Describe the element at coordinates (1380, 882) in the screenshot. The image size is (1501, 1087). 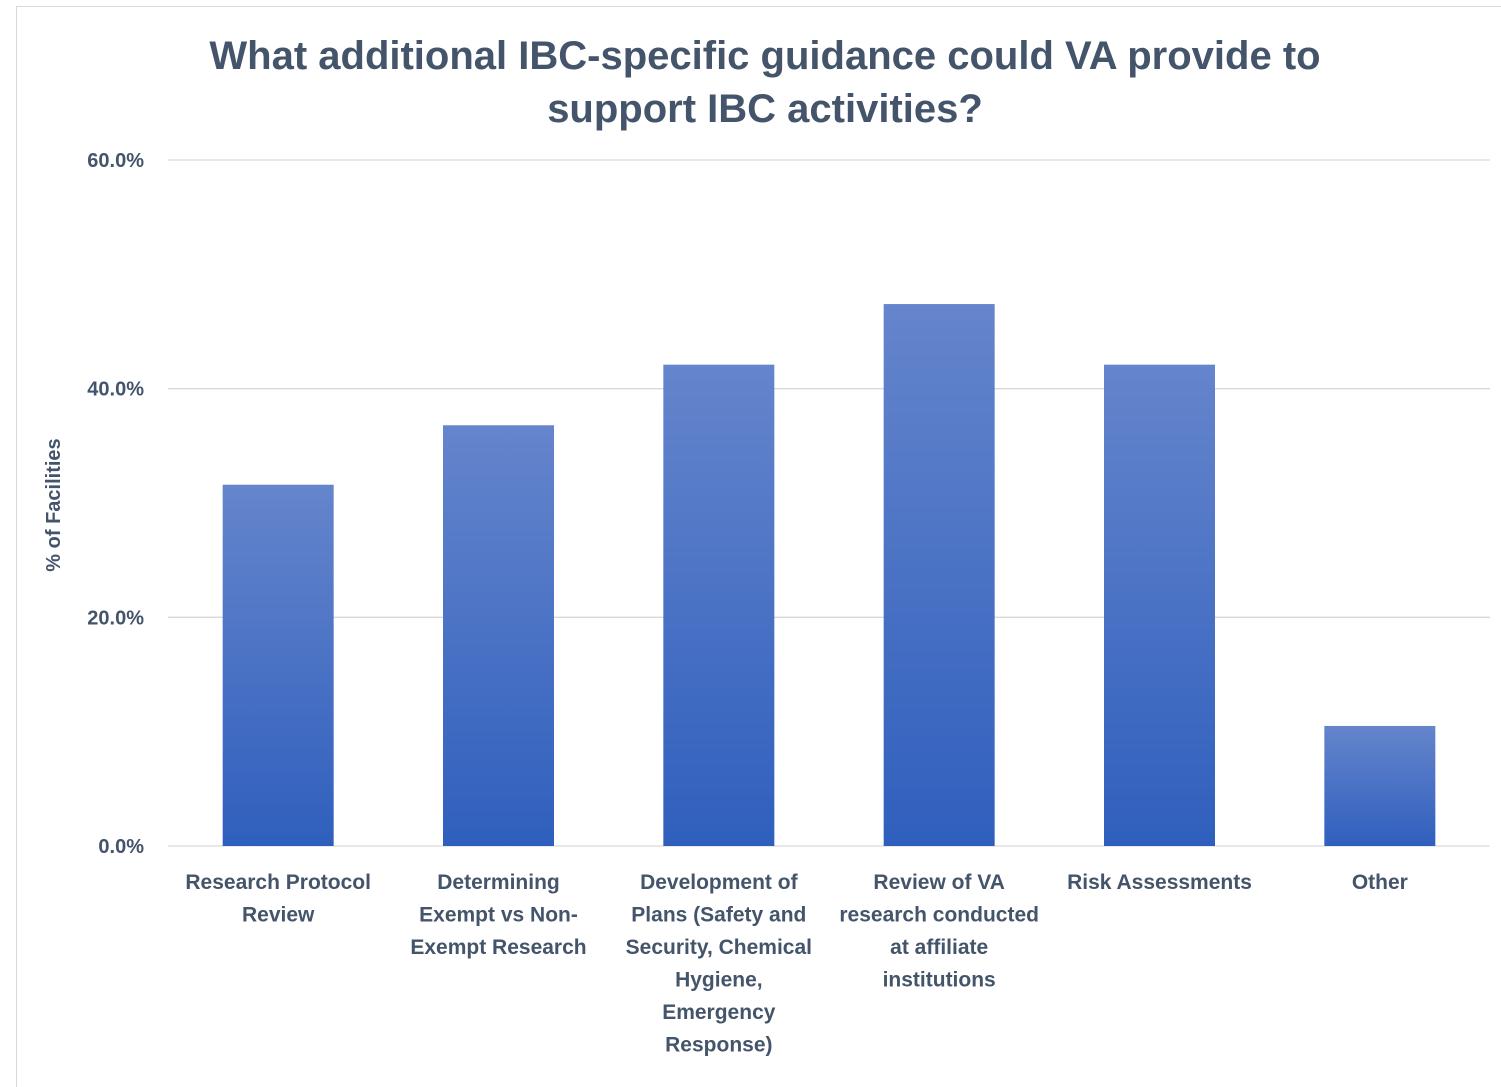
I see `x-category-label: Other` at that location.